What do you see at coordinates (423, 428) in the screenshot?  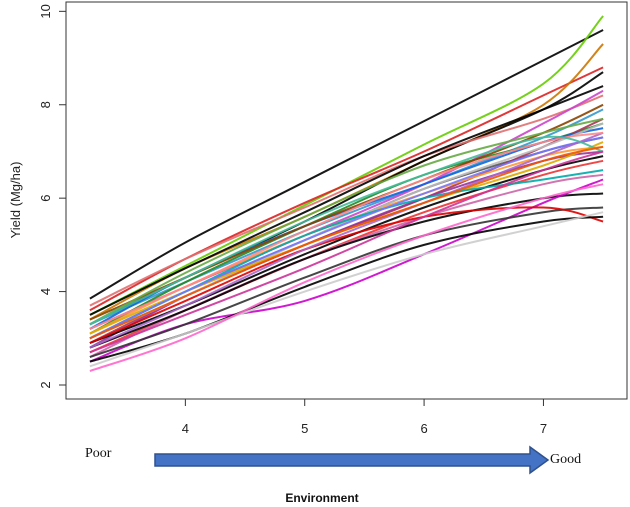 I see `x-tick-label: 6` at bounding box center [423, 428].